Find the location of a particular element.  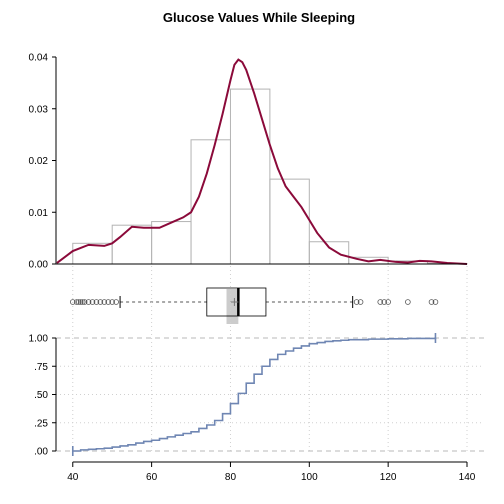

ecdf-y-tick-label-2: .50 is located at coordinates (41, 395).